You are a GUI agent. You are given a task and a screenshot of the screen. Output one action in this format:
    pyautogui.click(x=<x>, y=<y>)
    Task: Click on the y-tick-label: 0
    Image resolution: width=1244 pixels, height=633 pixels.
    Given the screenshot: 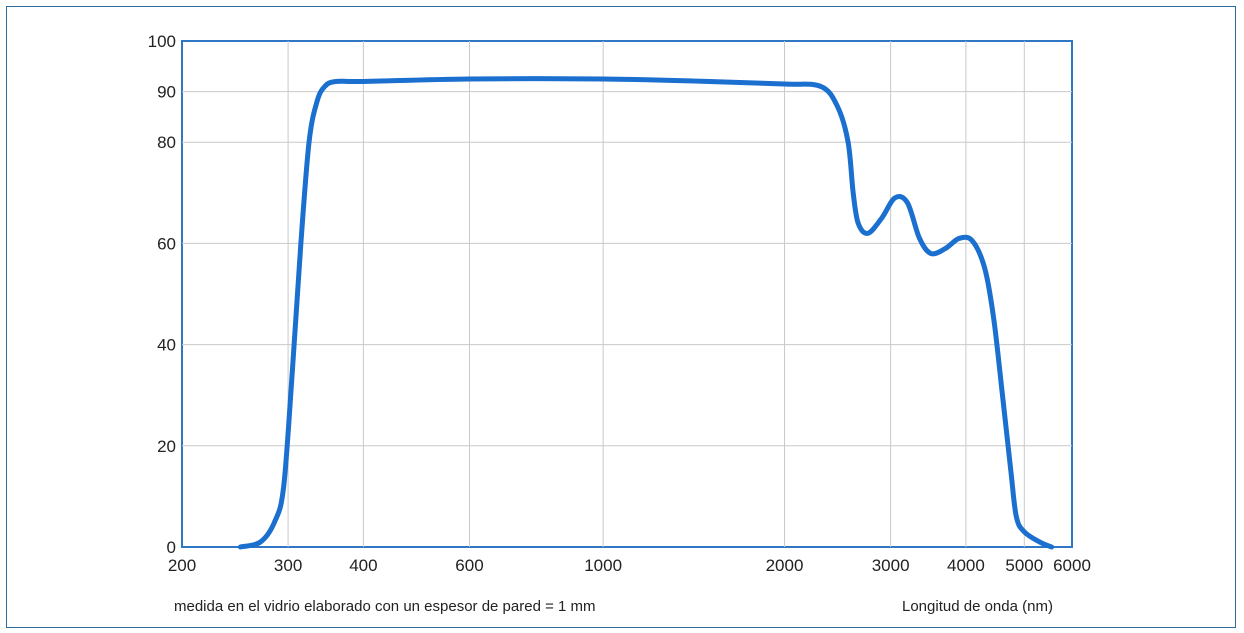 What is the action you would take?
    pyautogui.click(x=171, y=547)
    